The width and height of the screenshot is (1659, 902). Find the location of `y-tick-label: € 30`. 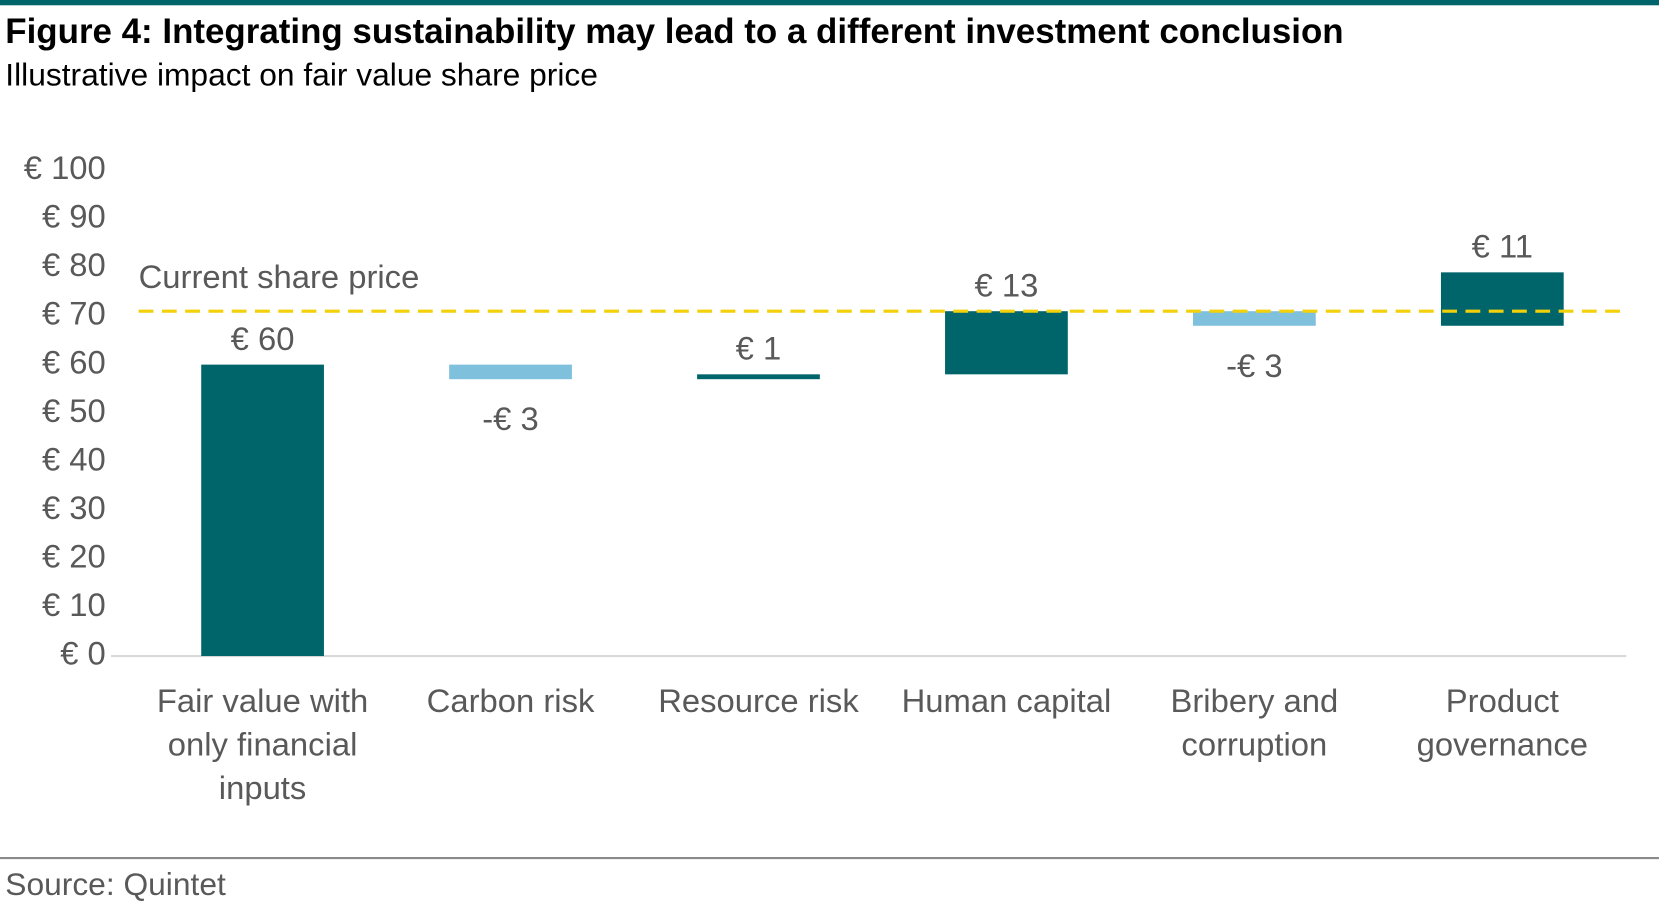

y-tick-label: € 30 is located at coordinates (74, 507).